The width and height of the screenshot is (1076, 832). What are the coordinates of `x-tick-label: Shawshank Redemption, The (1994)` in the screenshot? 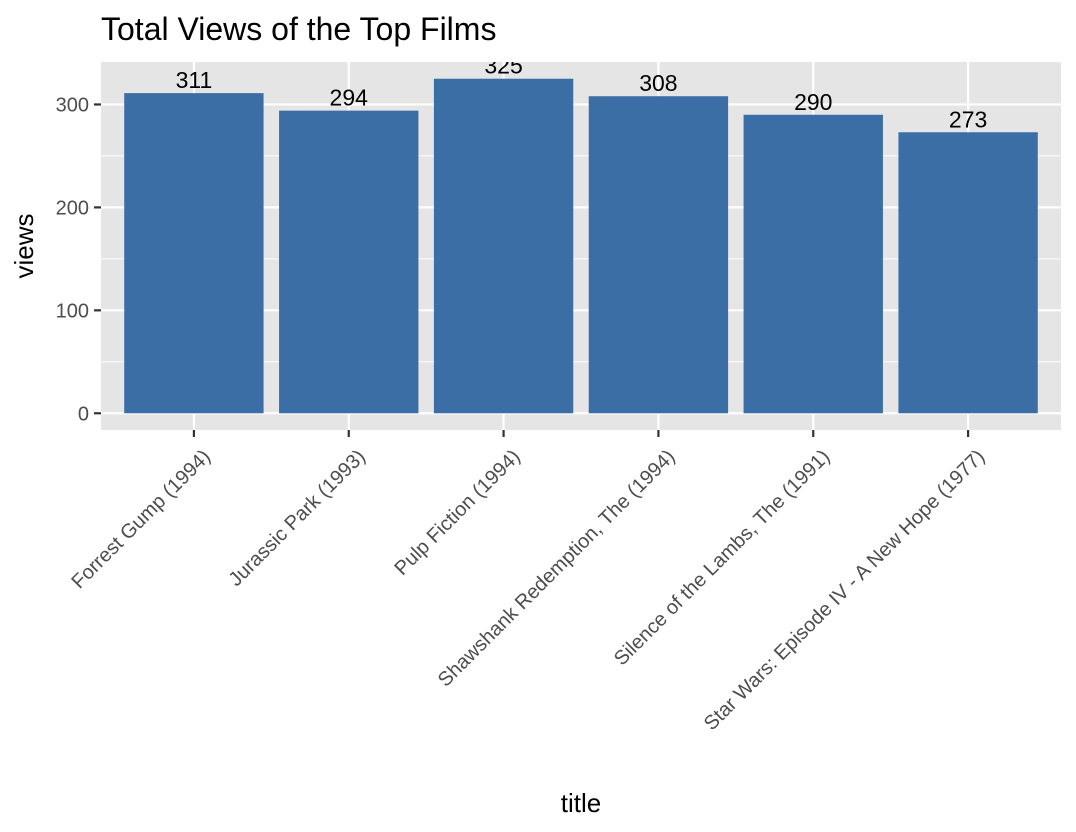 It's located at (557, 569).